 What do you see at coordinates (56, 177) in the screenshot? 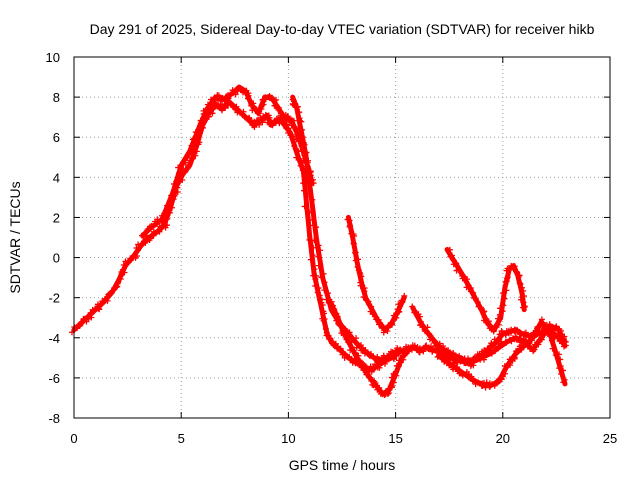
I see `y-tick-label: 4` at bounding box center [56, 177].